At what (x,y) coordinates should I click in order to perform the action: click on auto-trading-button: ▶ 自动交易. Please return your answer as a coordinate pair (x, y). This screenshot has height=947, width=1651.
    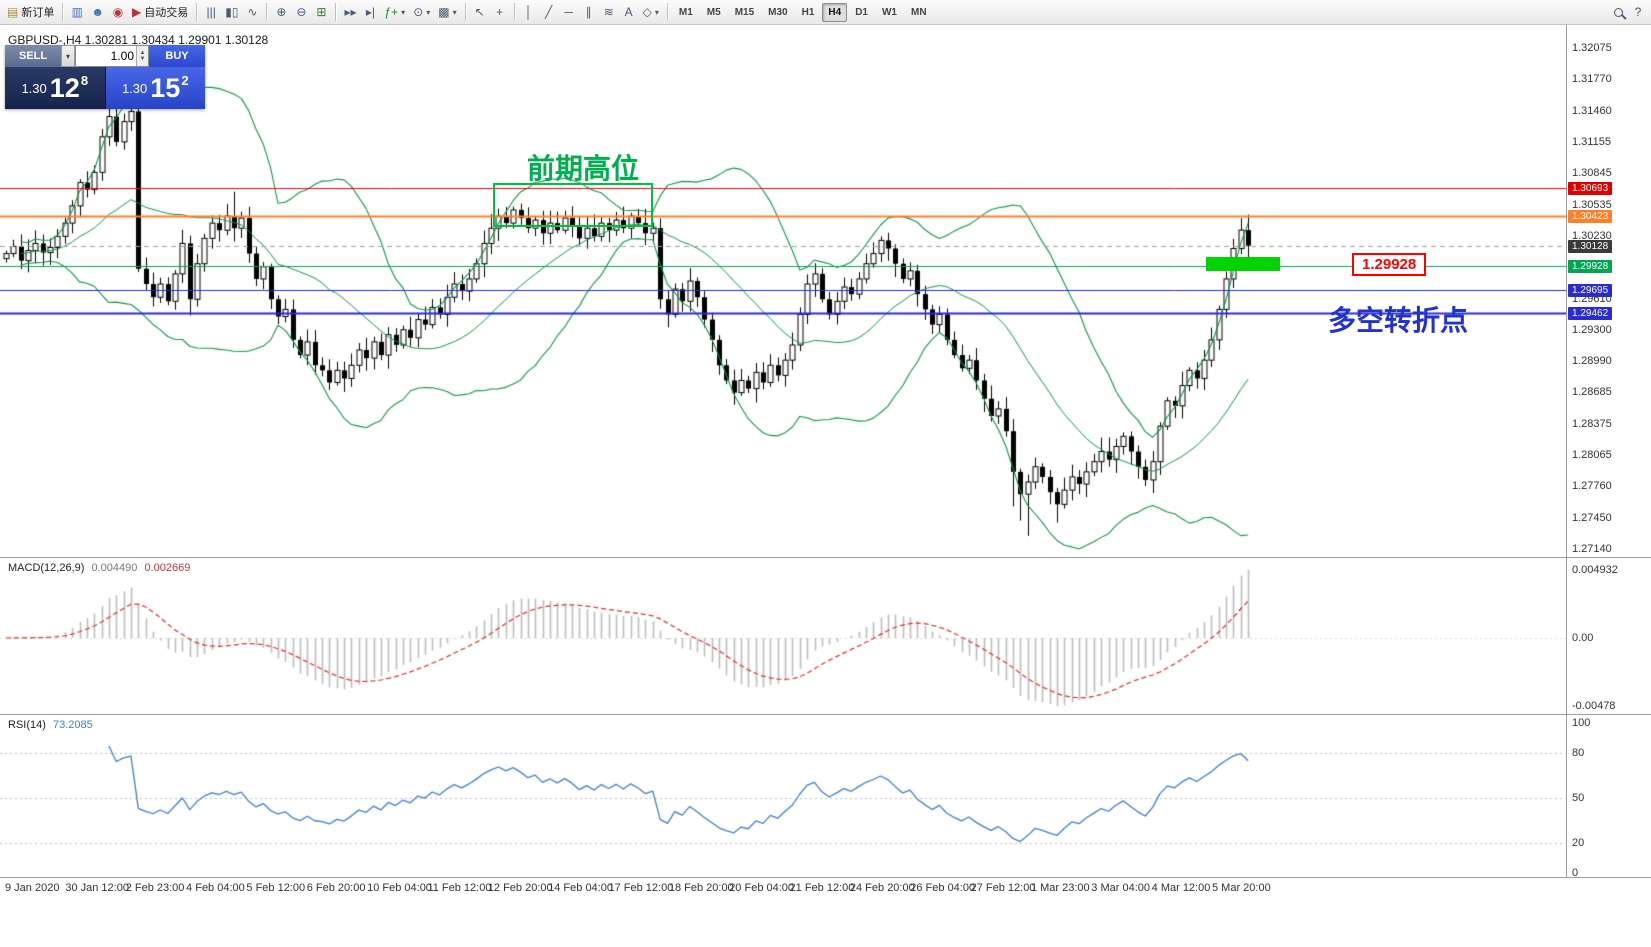
    Looking at the image, I should click on (160, 12).